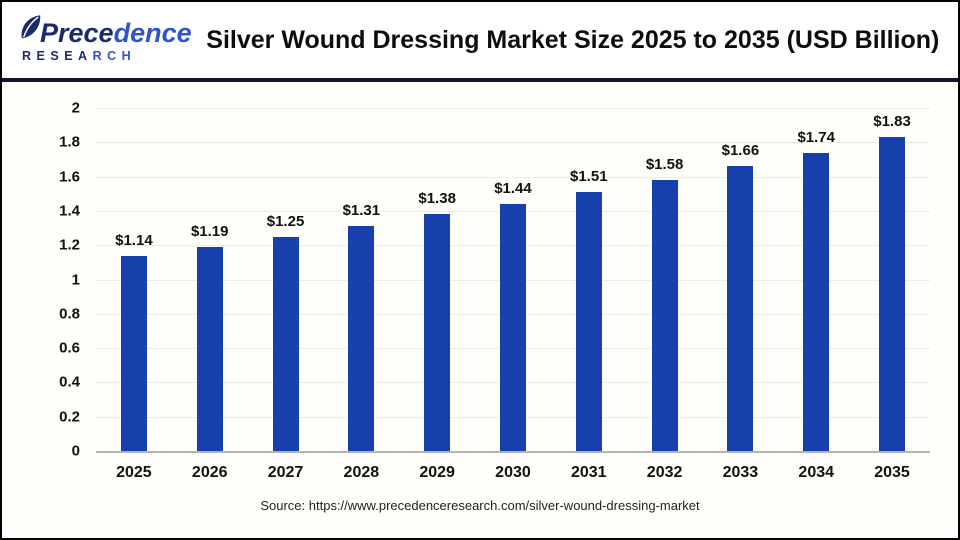 This screenshot has height=540, width=960. I want to click on y-axis-tick-label: 0.4, so click(69, 382).